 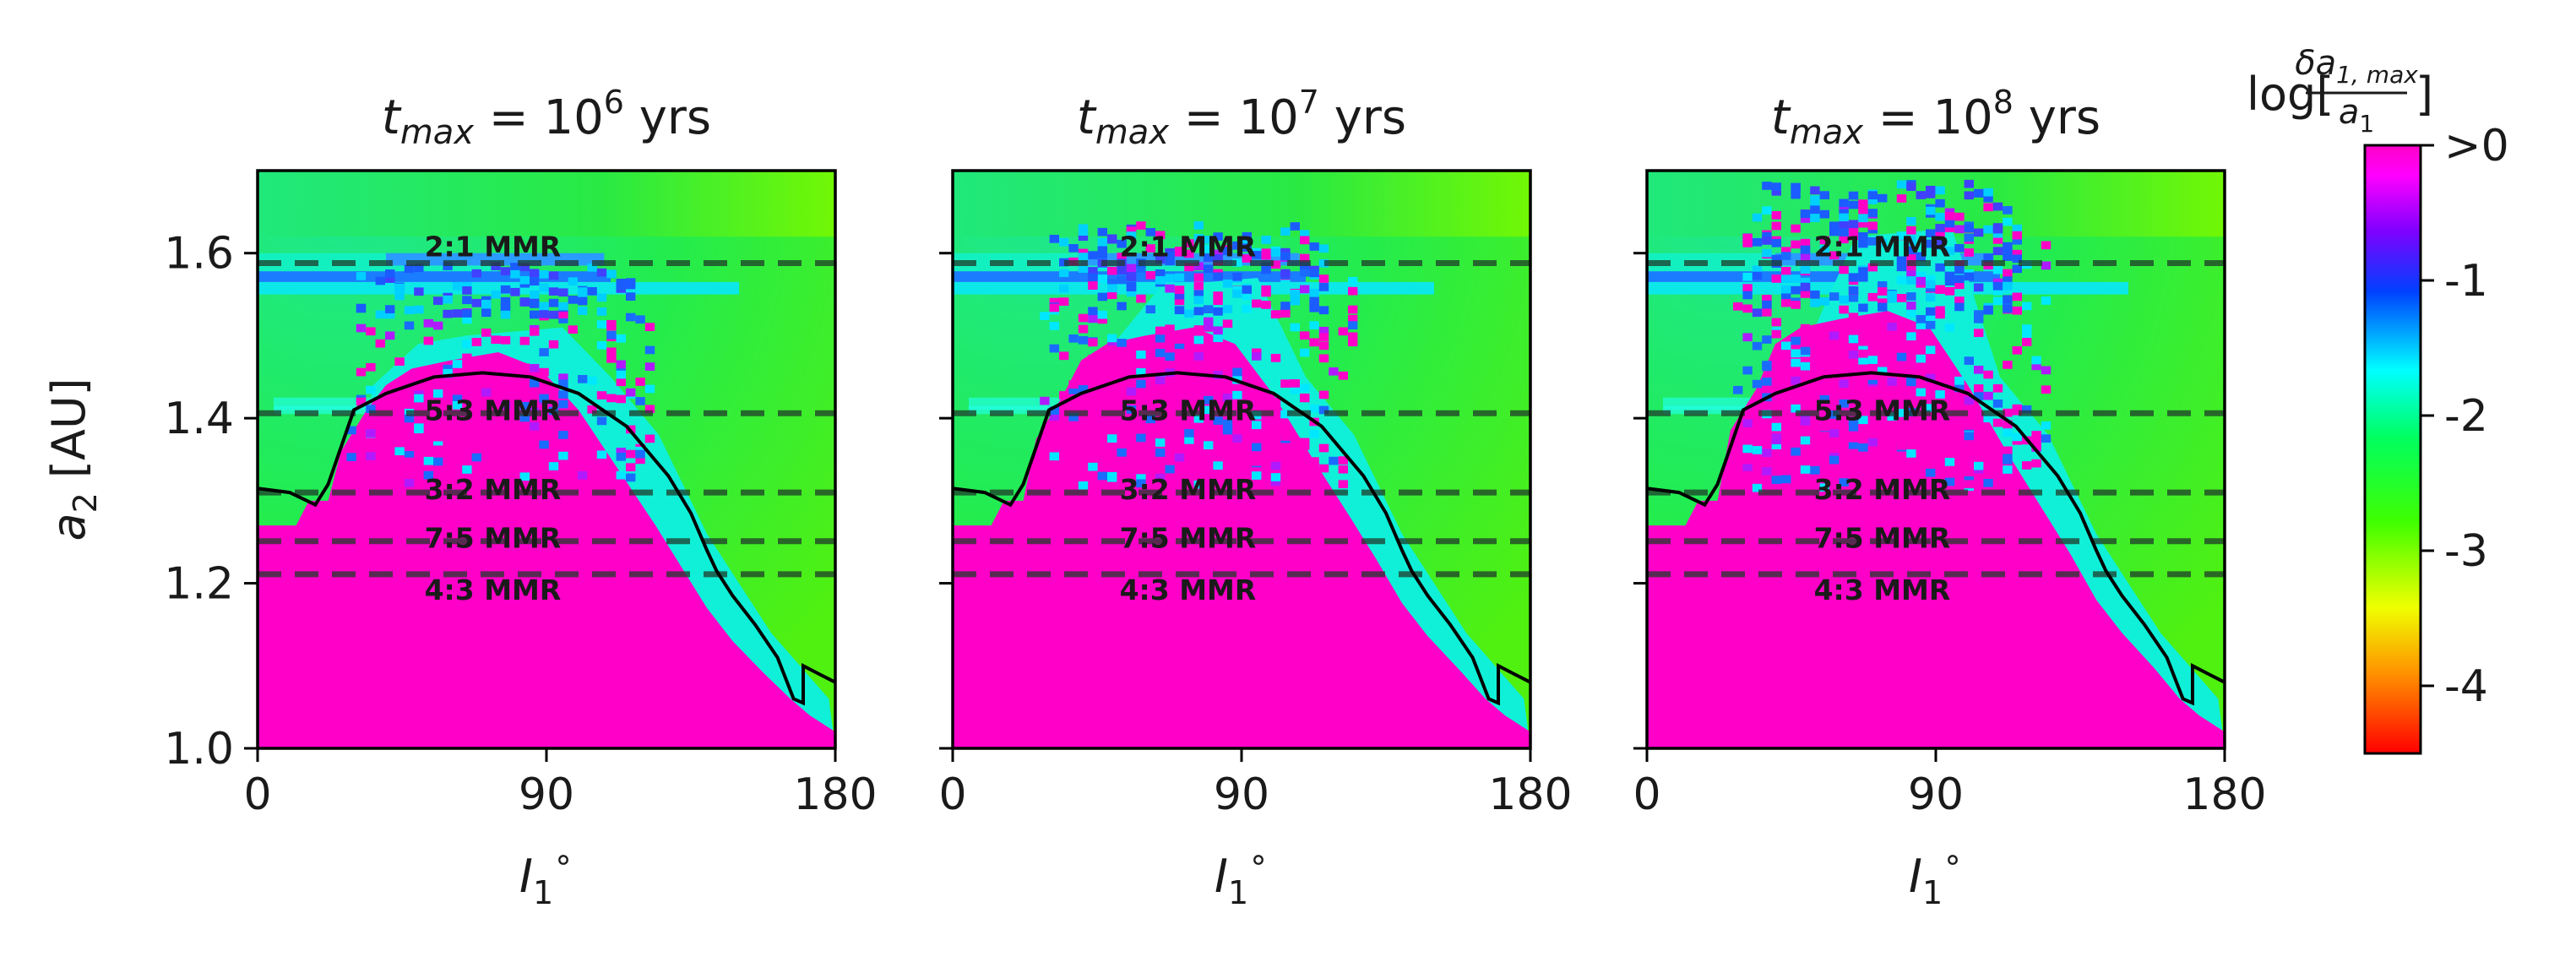 What do you see at coordinates (1158, 665) in the screenshot?
I see `unstable-lower` at bounding box center [1158, 665].